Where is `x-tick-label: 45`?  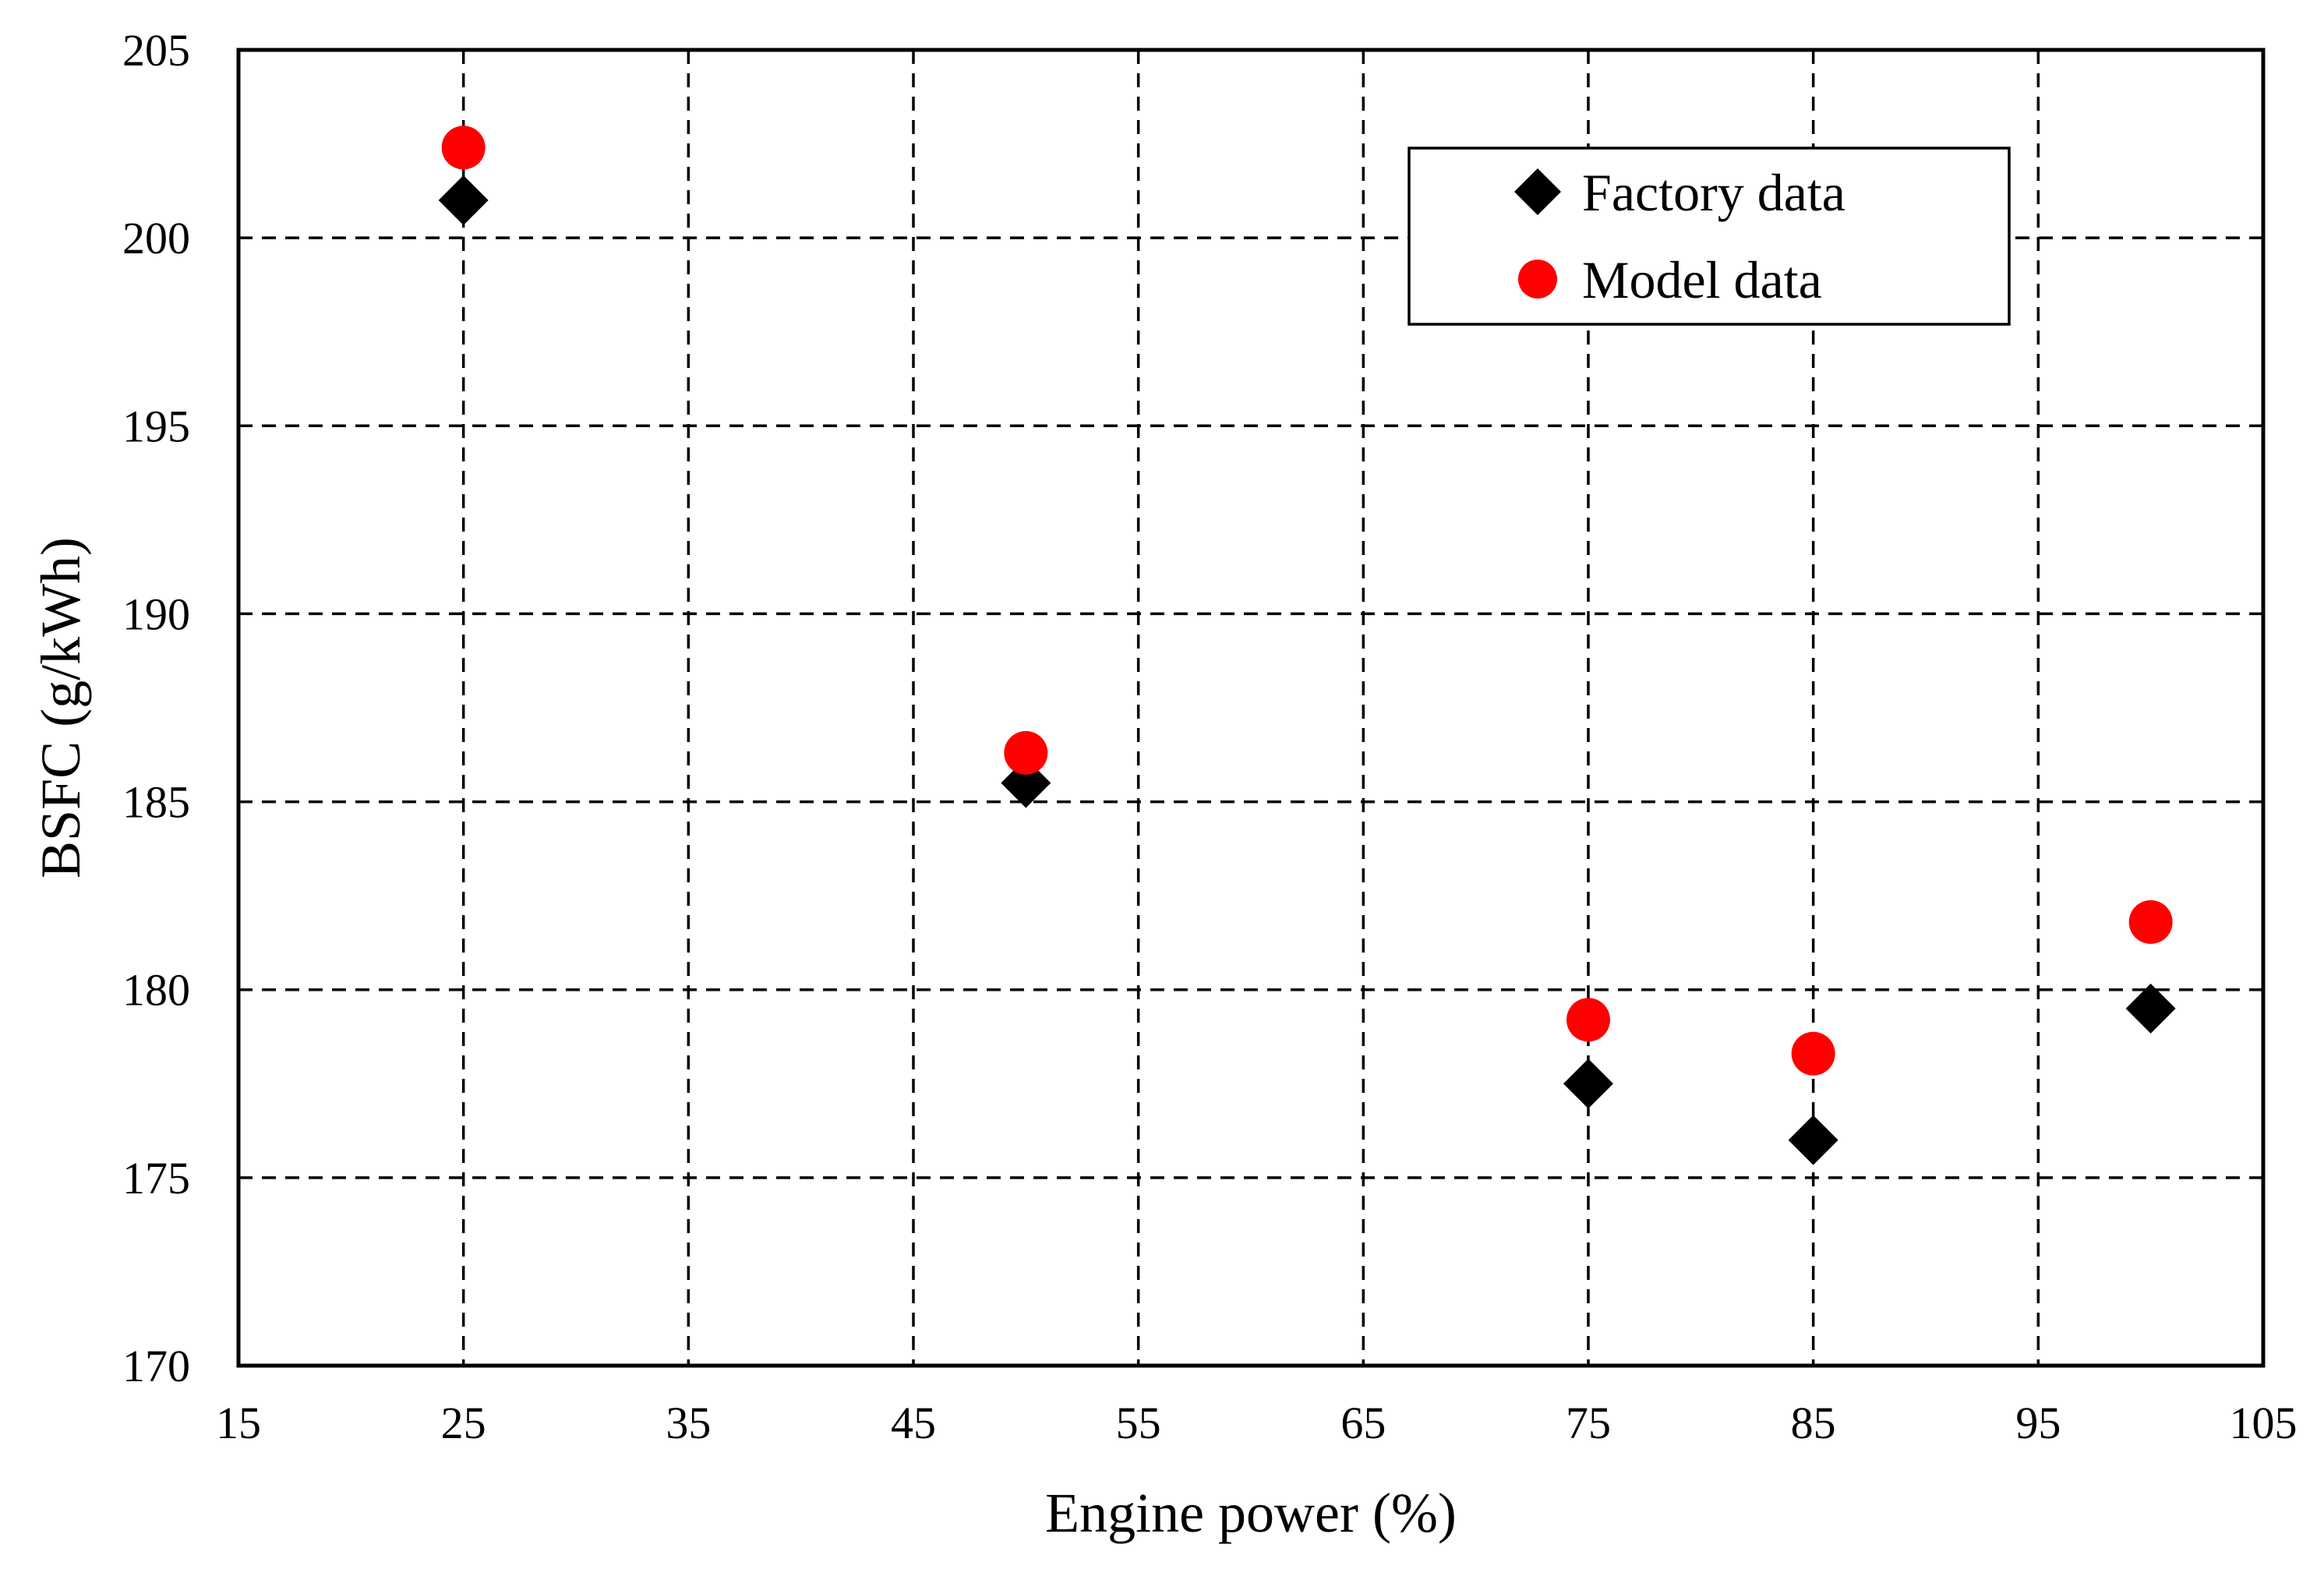
x-tick-label: 45 is located at coordinates (913, 1423).